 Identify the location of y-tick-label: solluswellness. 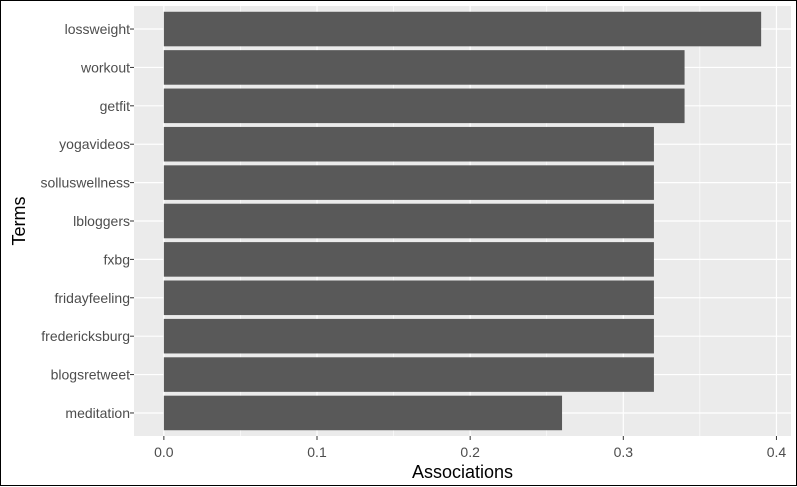
(85, 183).